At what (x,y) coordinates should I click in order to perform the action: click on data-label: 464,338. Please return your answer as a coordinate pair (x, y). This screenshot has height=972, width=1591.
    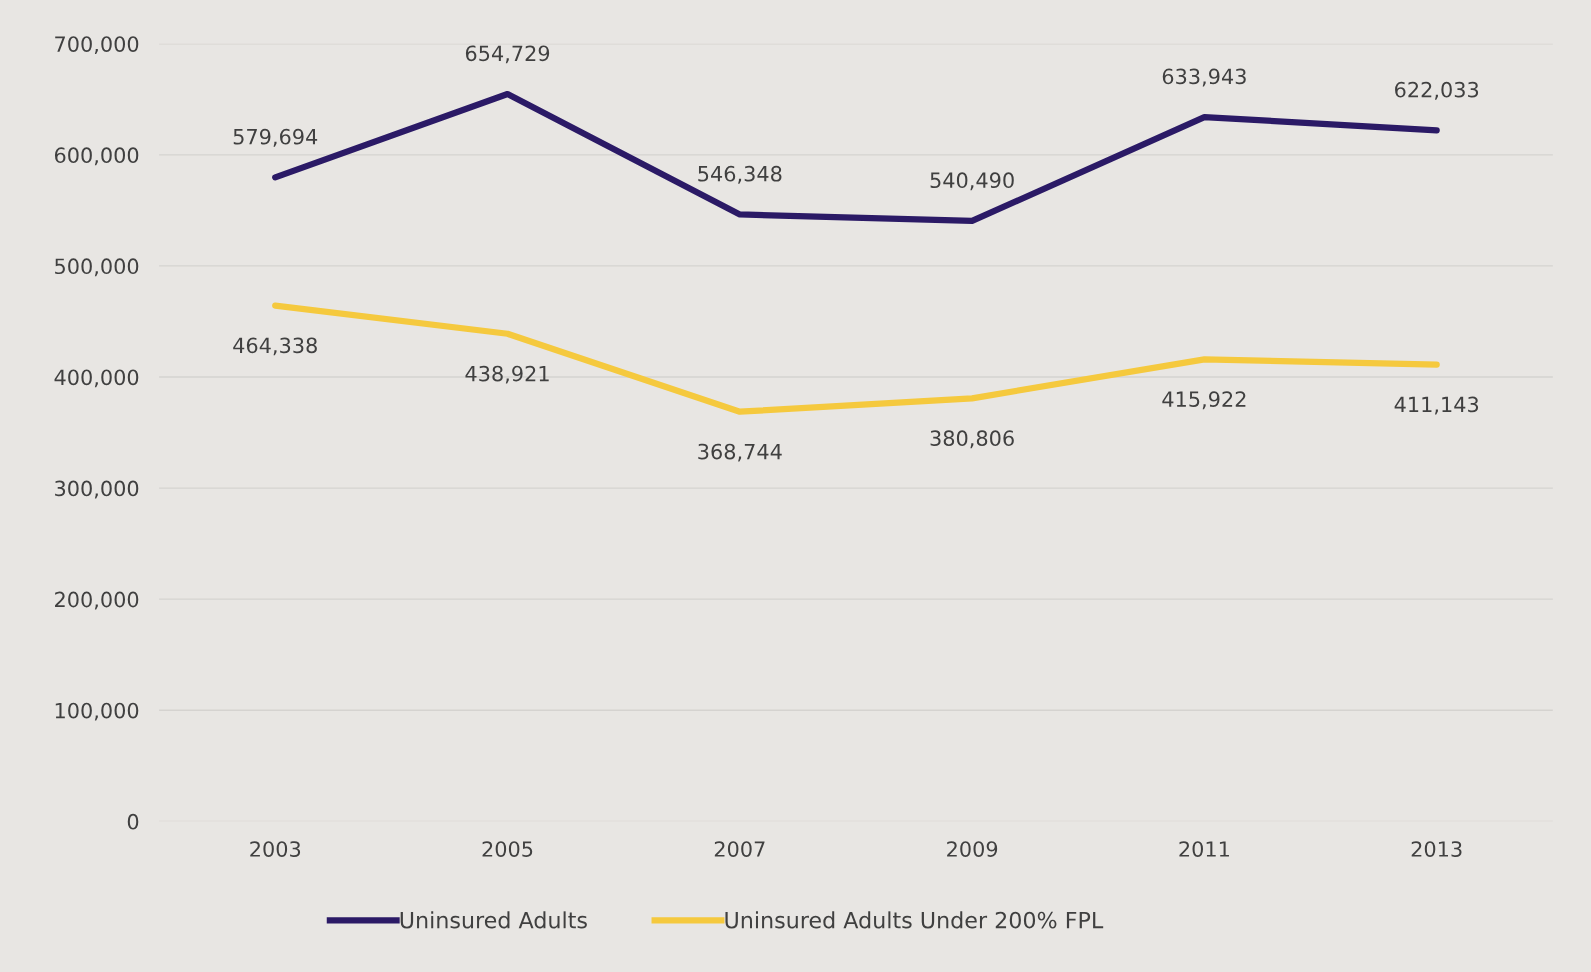
    Looking at the image, I should click on (275, 346).